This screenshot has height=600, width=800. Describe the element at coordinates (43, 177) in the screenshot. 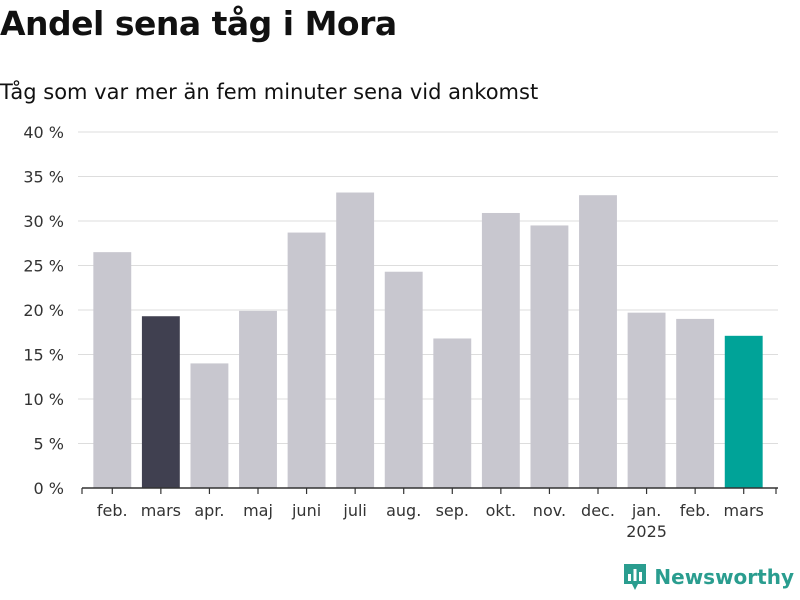

I see `y-tick-label: 35 %` at that location.